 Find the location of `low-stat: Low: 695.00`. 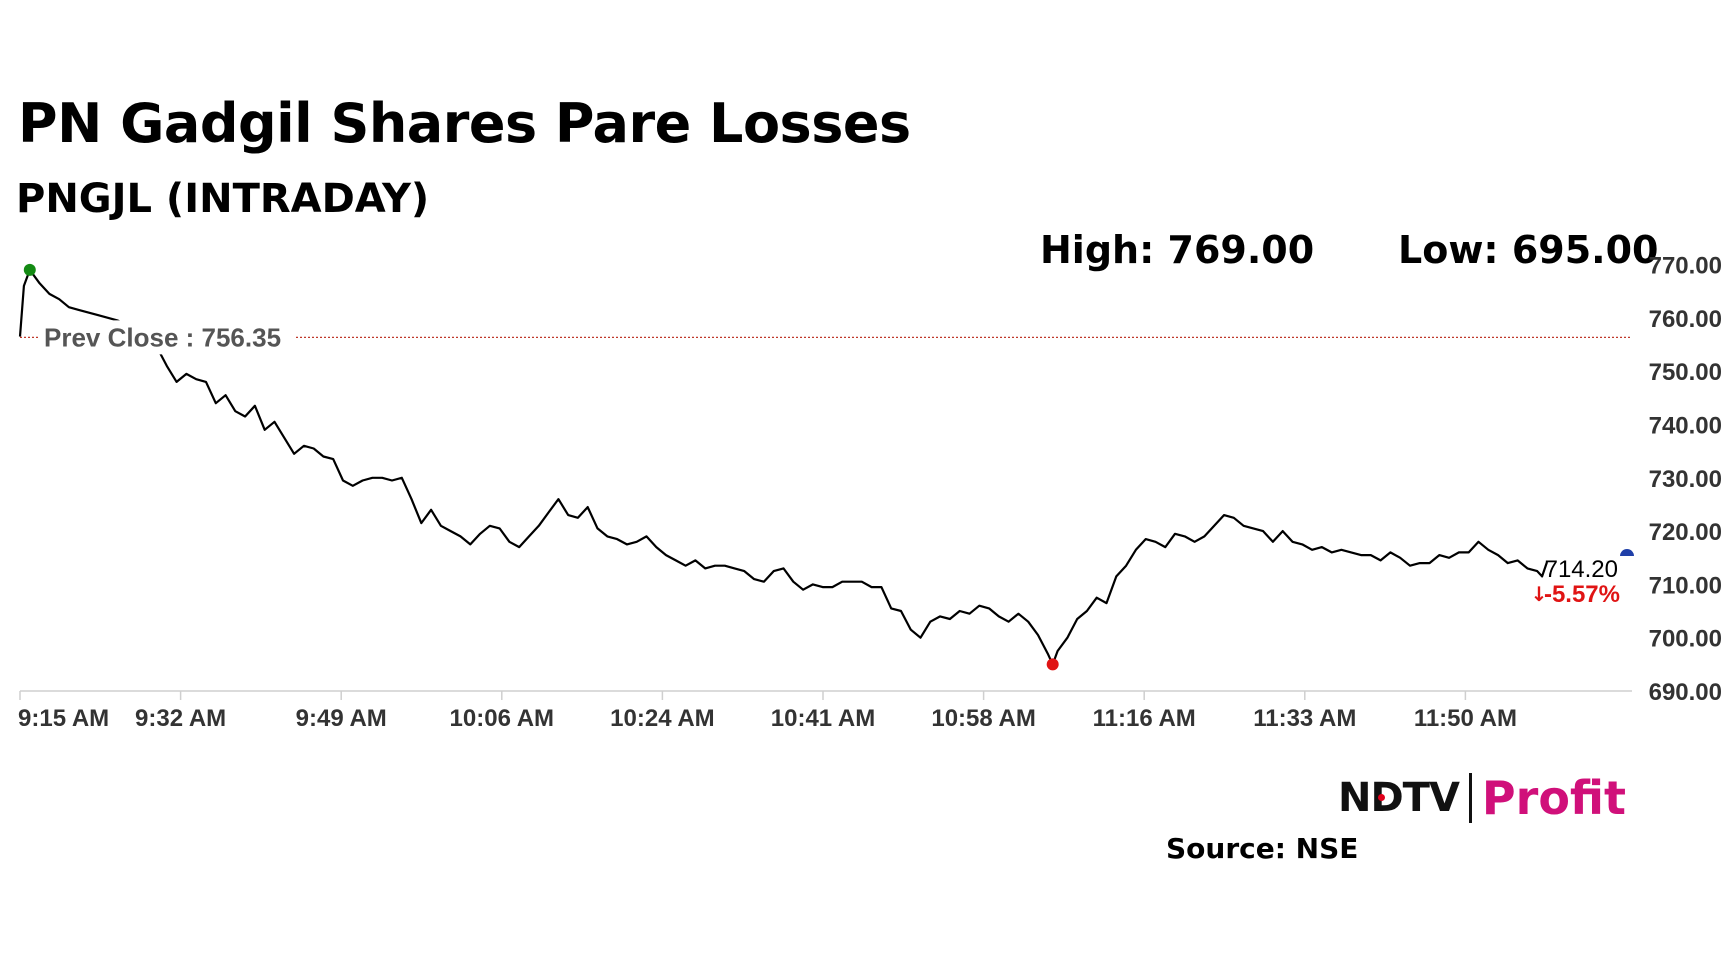

low-stat: Low: 695.00 is located at coordinates (1528, 250).